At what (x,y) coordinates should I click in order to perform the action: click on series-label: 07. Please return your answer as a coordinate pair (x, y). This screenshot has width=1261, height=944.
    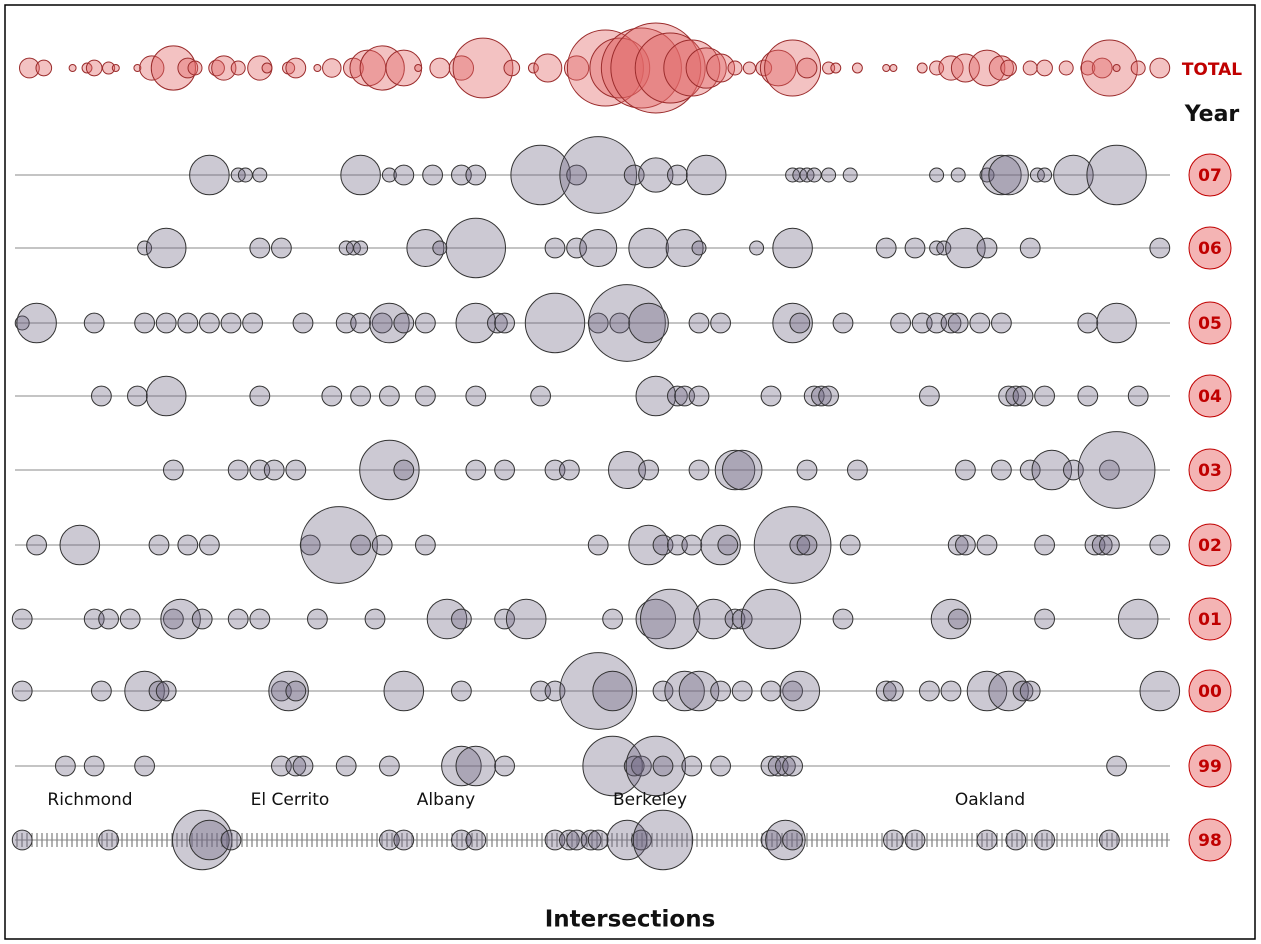
    Looking at the image, I should click on (1210, 176).